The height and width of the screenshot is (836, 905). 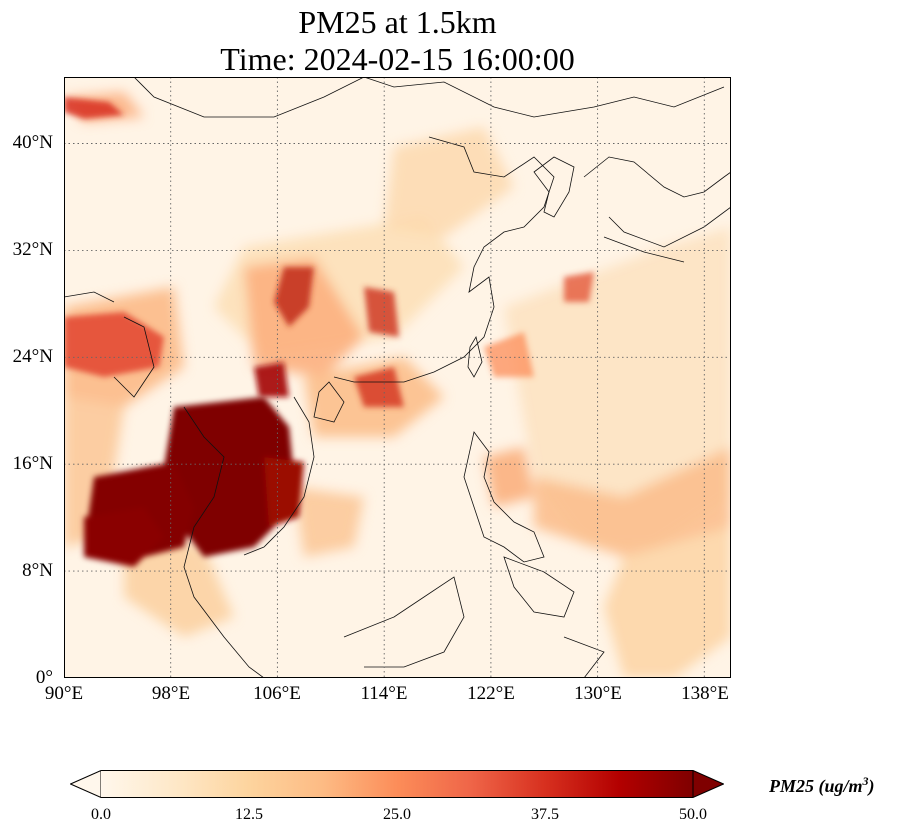 What do you see at coordinates (397, 59) in the screenshot?
I see `map-title-line-2: Time: 2024-02-15 16:00:00` at bounding box center [397, 59].